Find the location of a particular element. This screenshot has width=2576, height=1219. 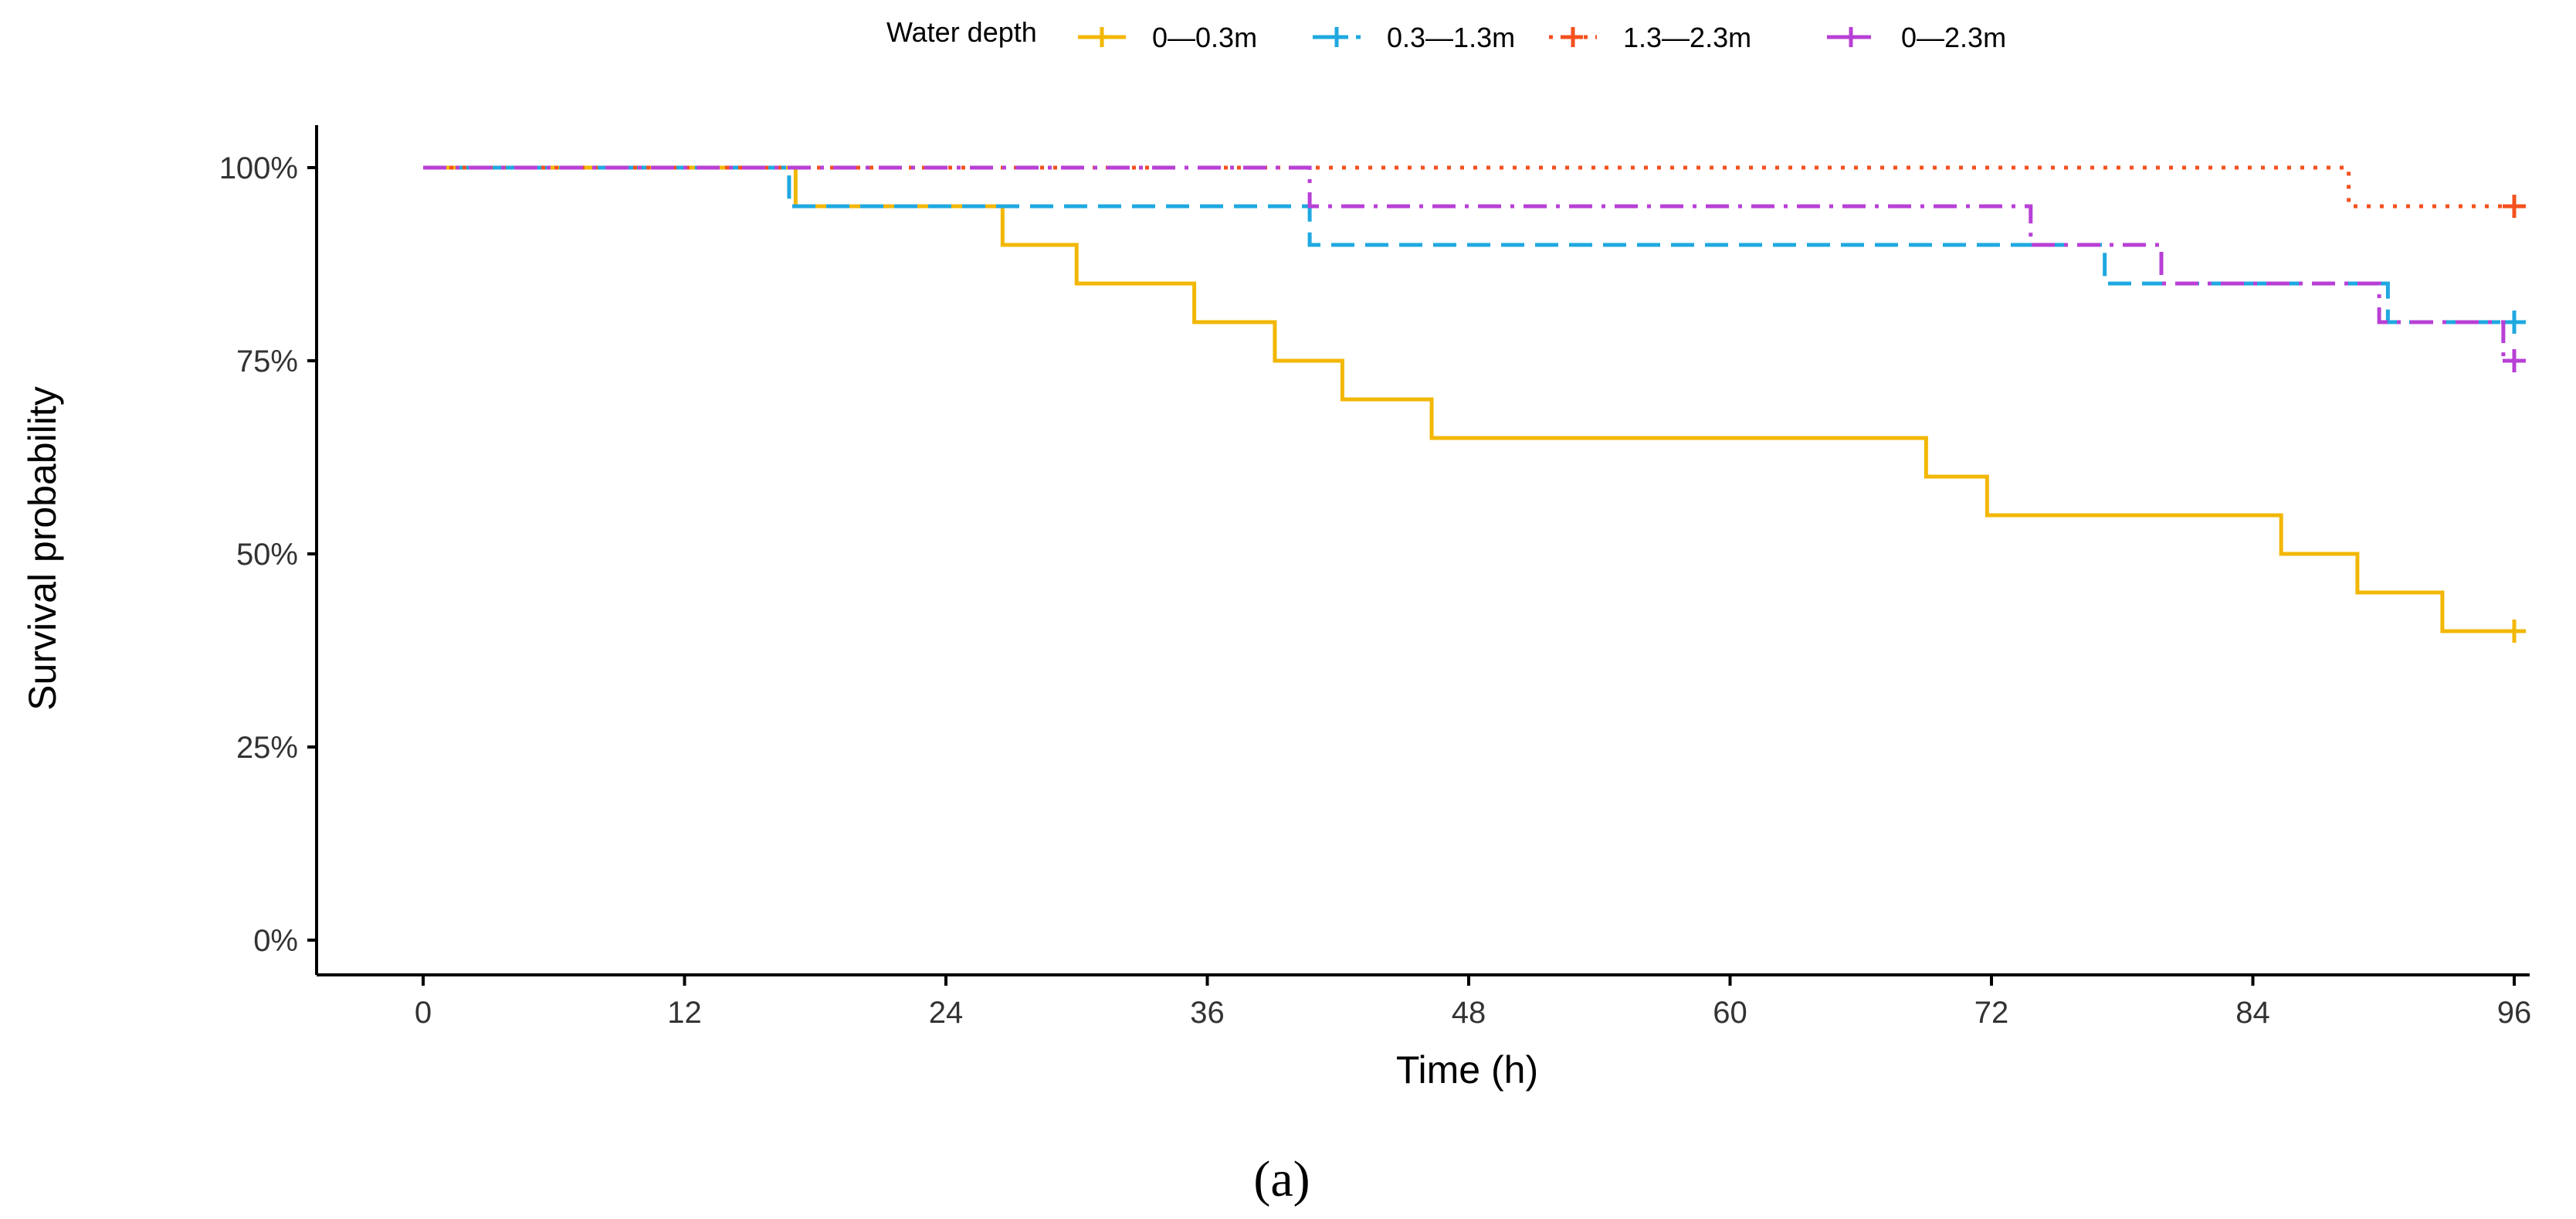

legend-title: Water depth is located at coordinates (961, 32).